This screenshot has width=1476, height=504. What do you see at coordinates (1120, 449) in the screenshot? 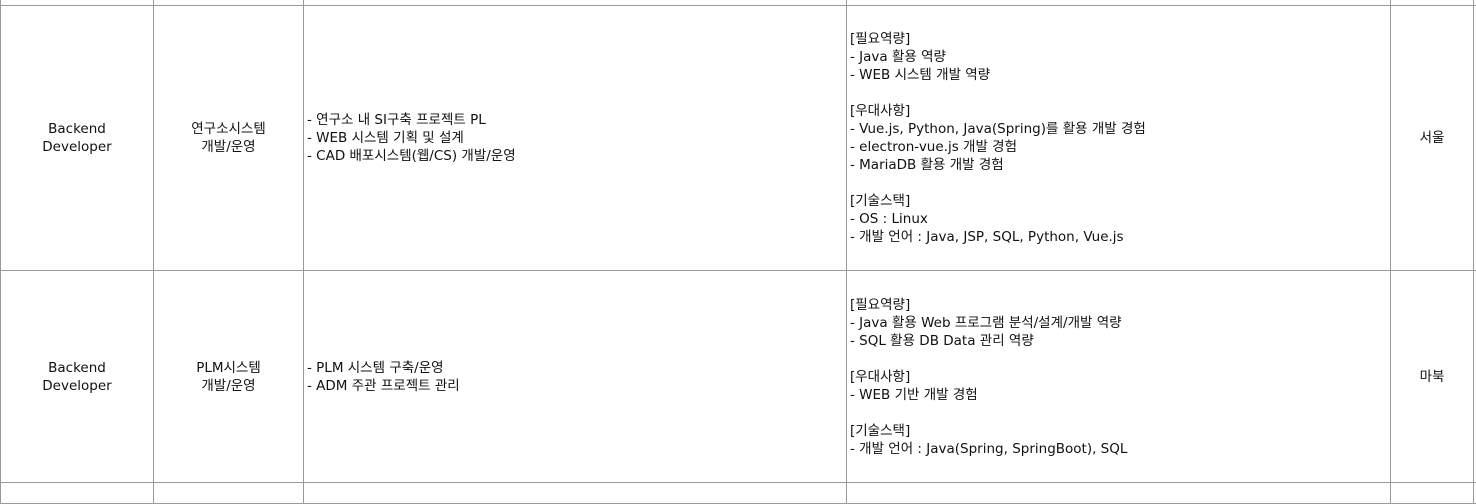
I see `stack-item: - 개발 언어 : Java(Spring, SpringBoot), SQL` at bounding box center [1120, 449].